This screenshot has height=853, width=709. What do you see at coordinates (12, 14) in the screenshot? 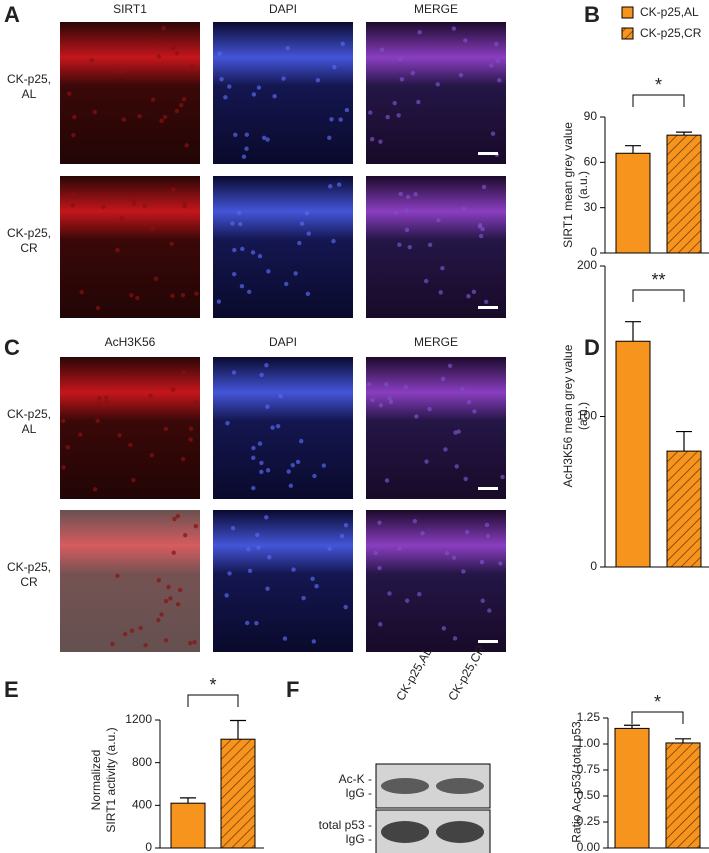
I see `panel-letter: A` at bounding box center [12, 14].